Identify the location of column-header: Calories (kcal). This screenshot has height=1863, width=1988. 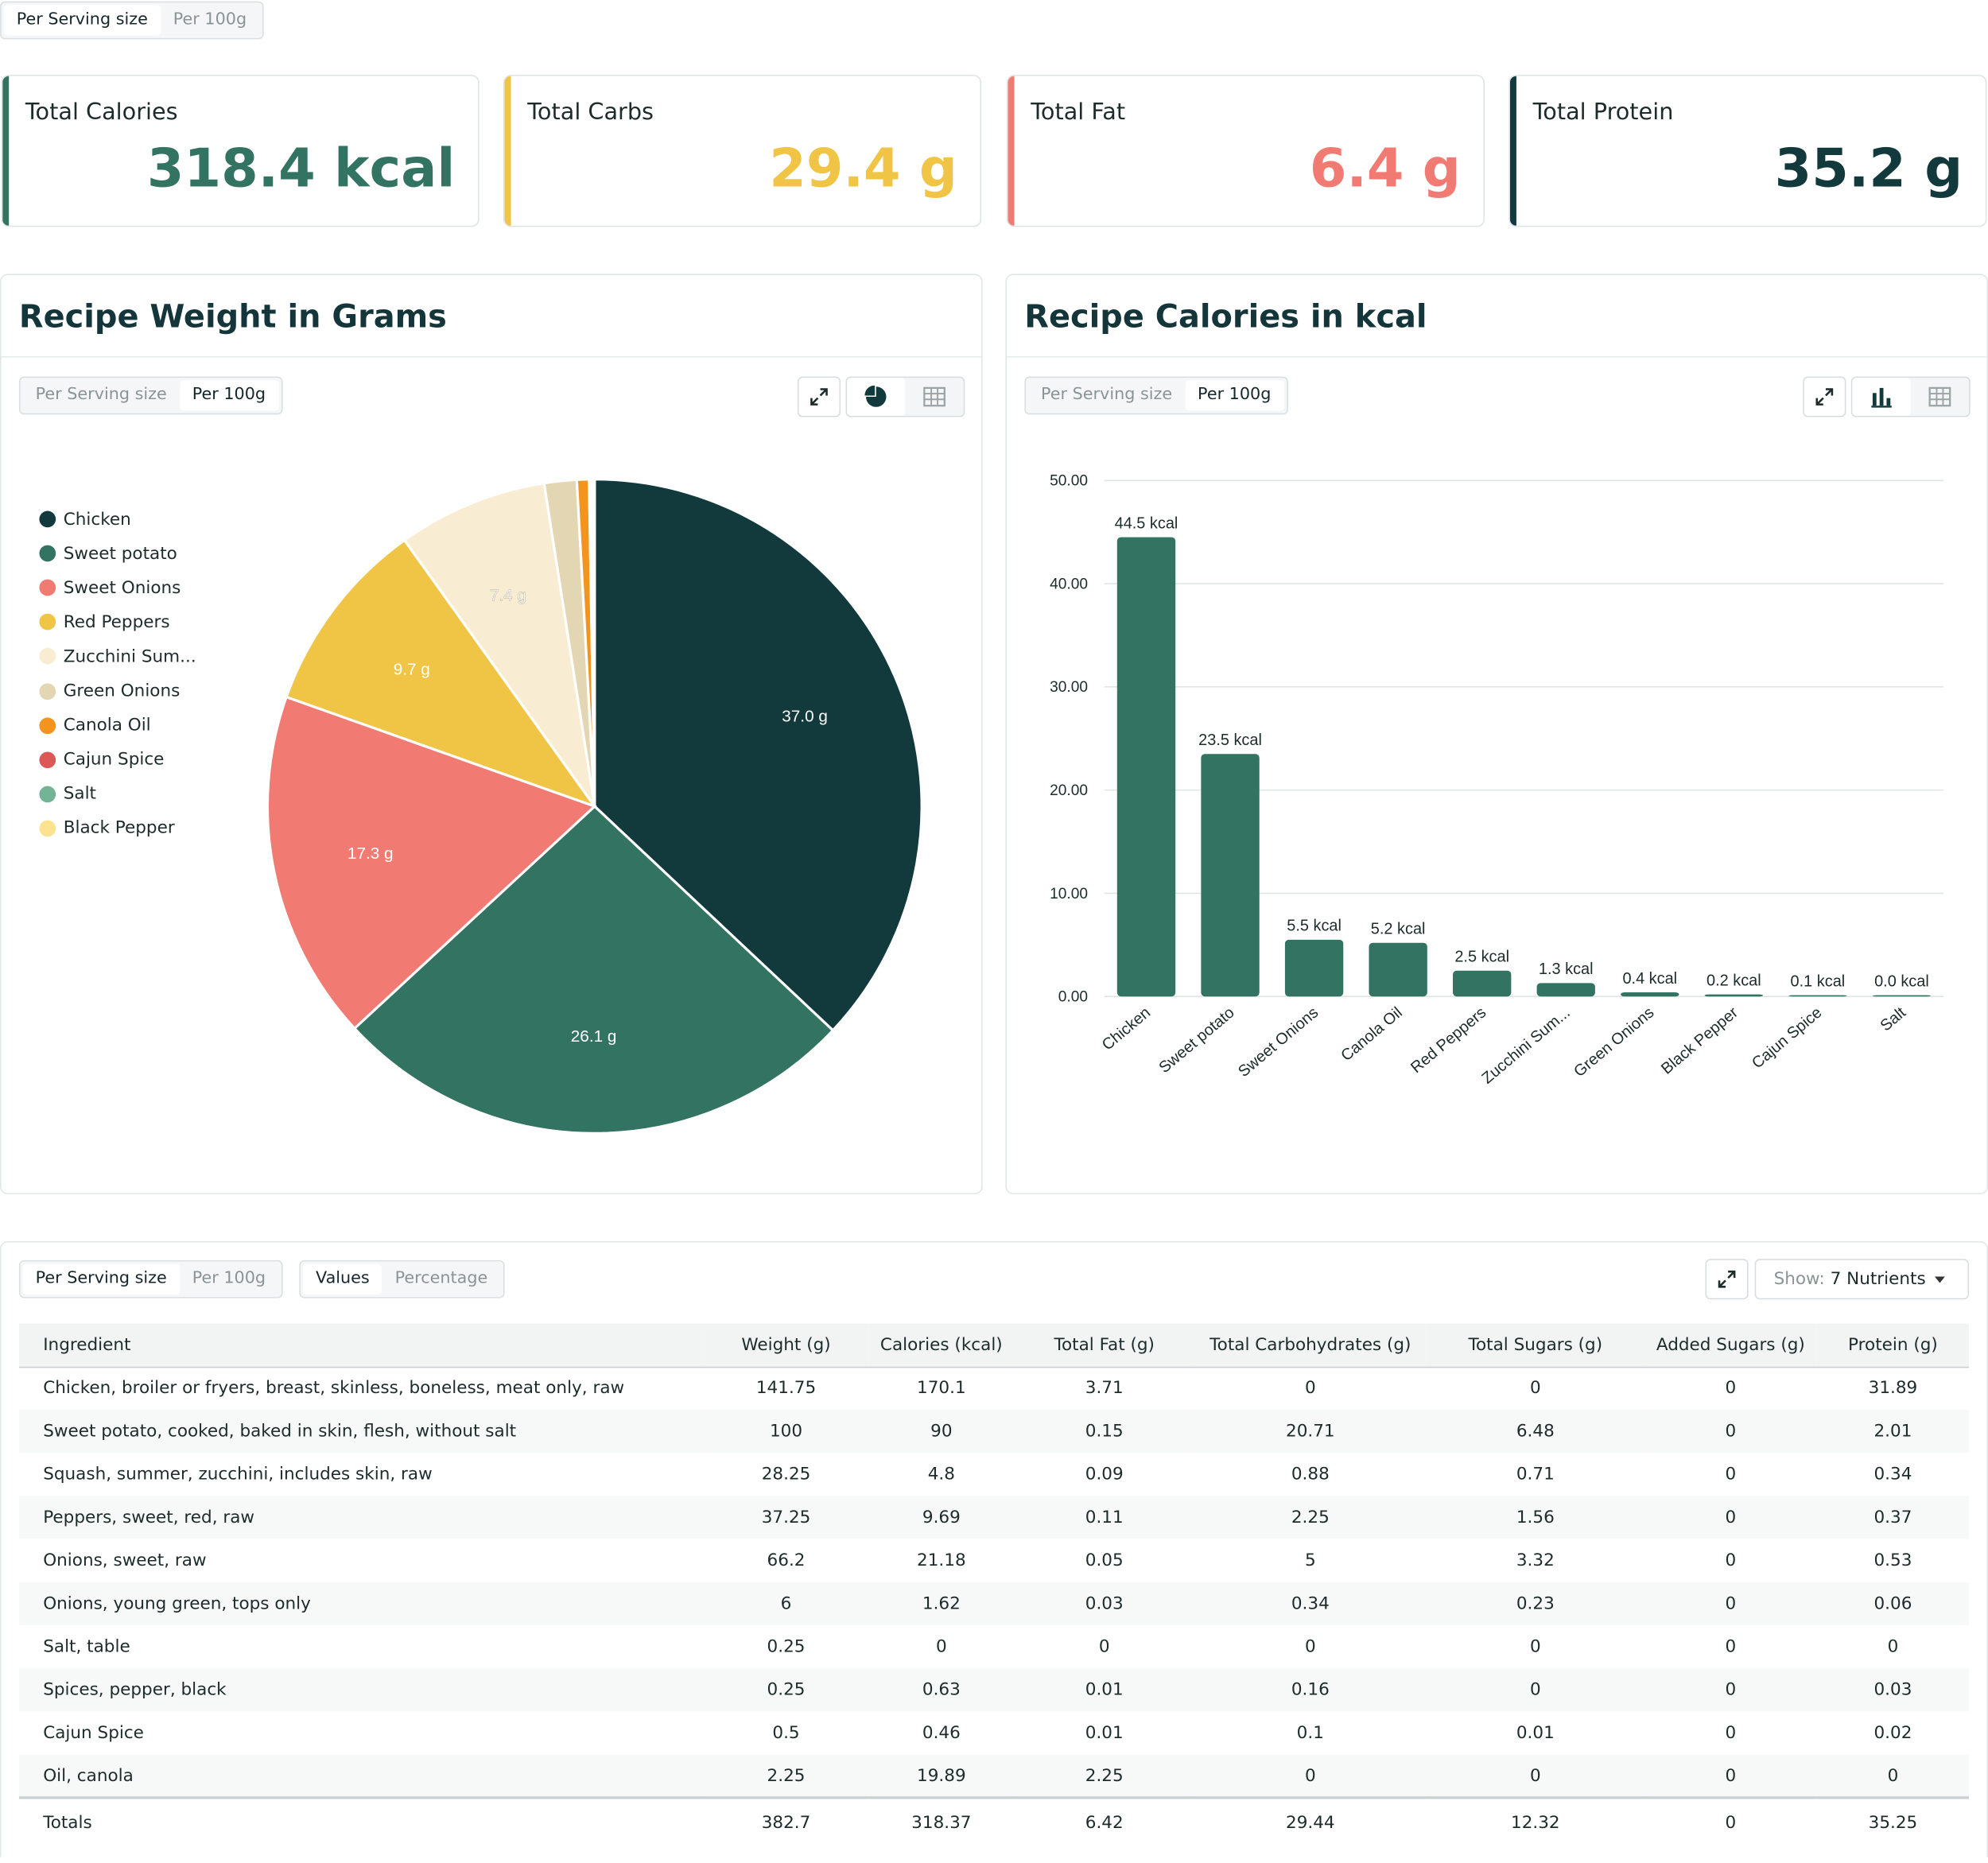
(941, 1345).